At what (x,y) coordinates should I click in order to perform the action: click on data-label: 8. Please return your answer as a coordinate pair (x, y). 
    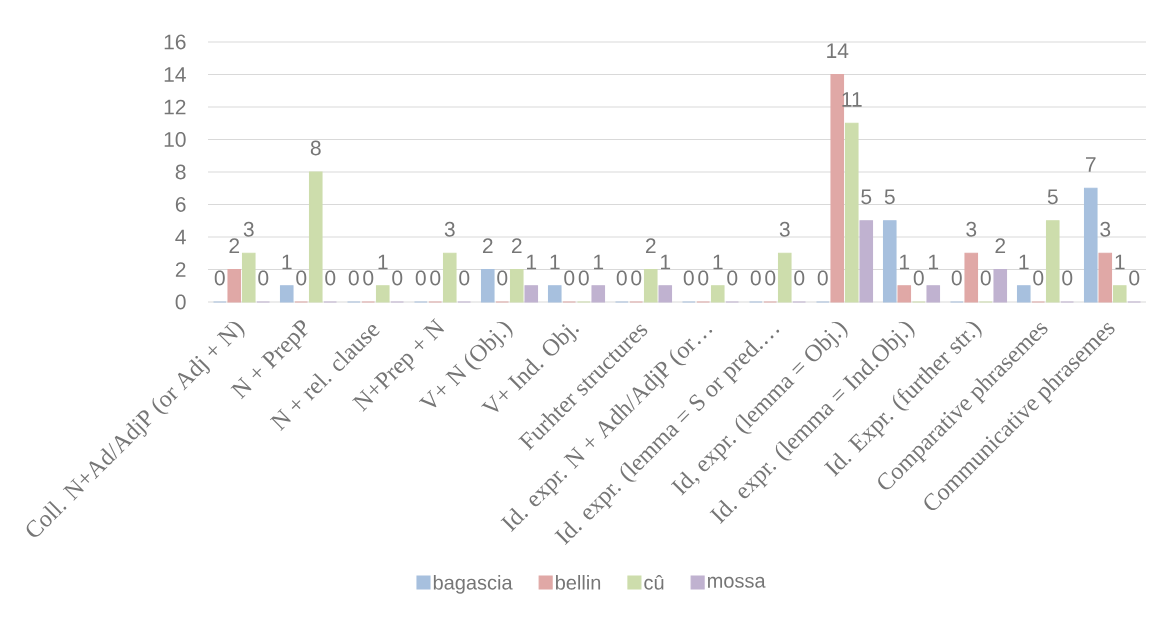
    Looking at the image, I should click on (315, 148).